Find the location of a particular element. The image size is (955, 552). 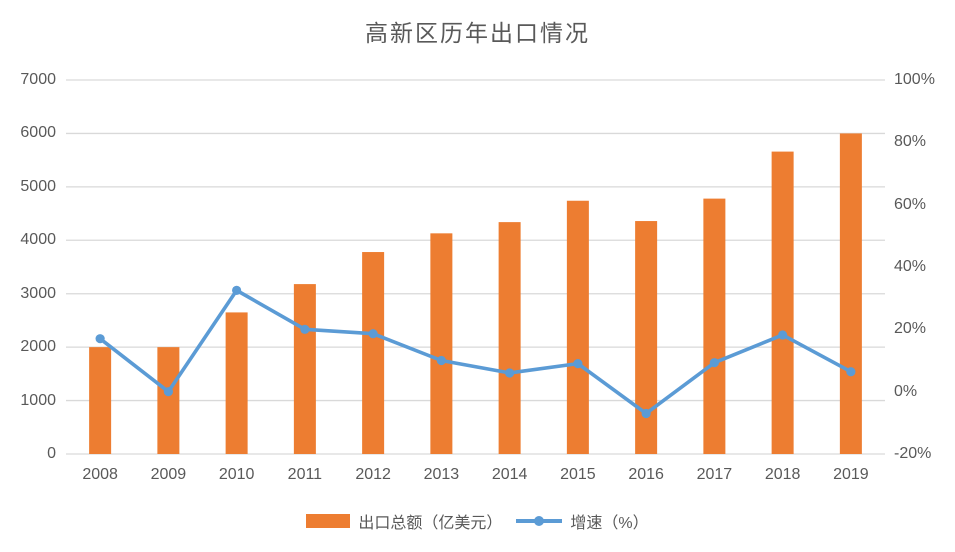

bar-2016 is located at coordinates (646, 337).